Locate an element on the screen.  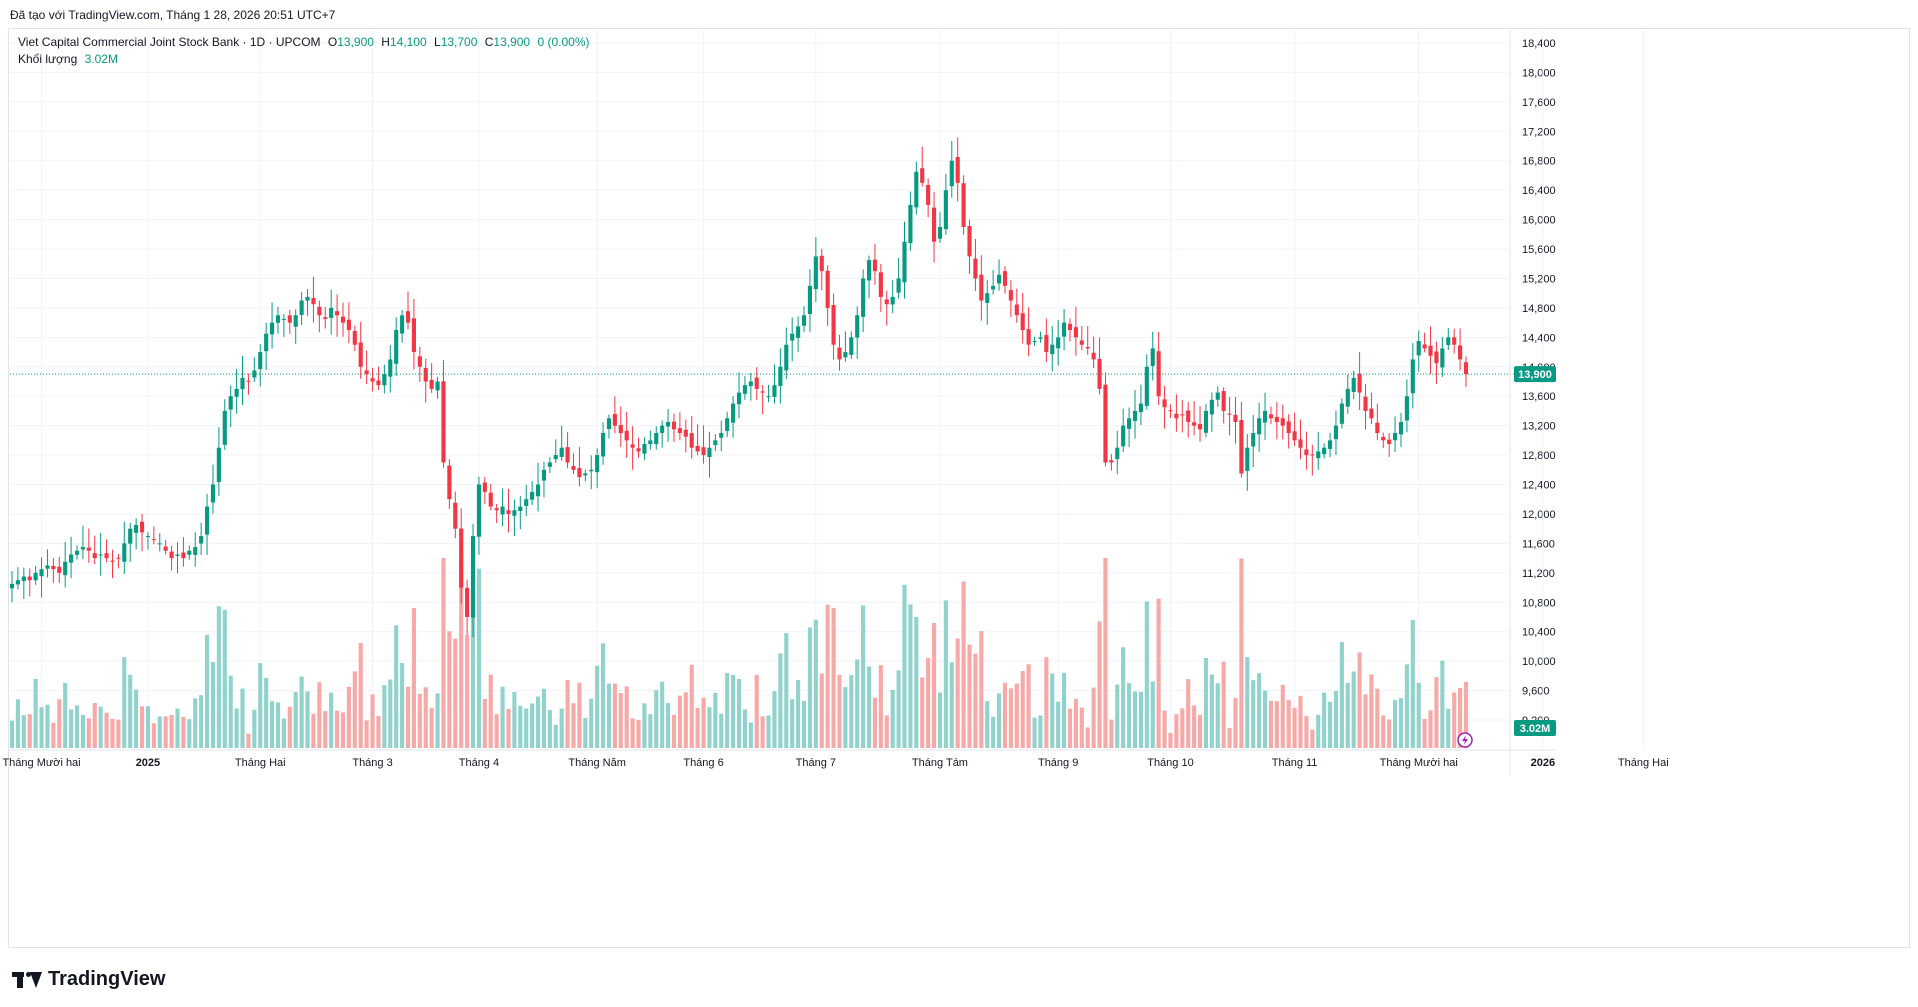
volume-label: Khối lượng is located at coordinates (48, 59).